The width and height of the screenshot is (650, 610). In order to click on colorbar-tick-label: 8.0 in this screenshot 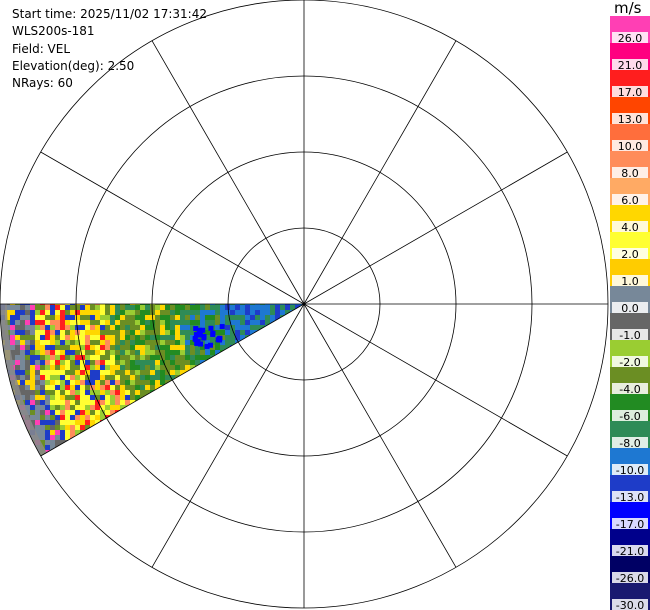, I will do `click(630, 173)`.